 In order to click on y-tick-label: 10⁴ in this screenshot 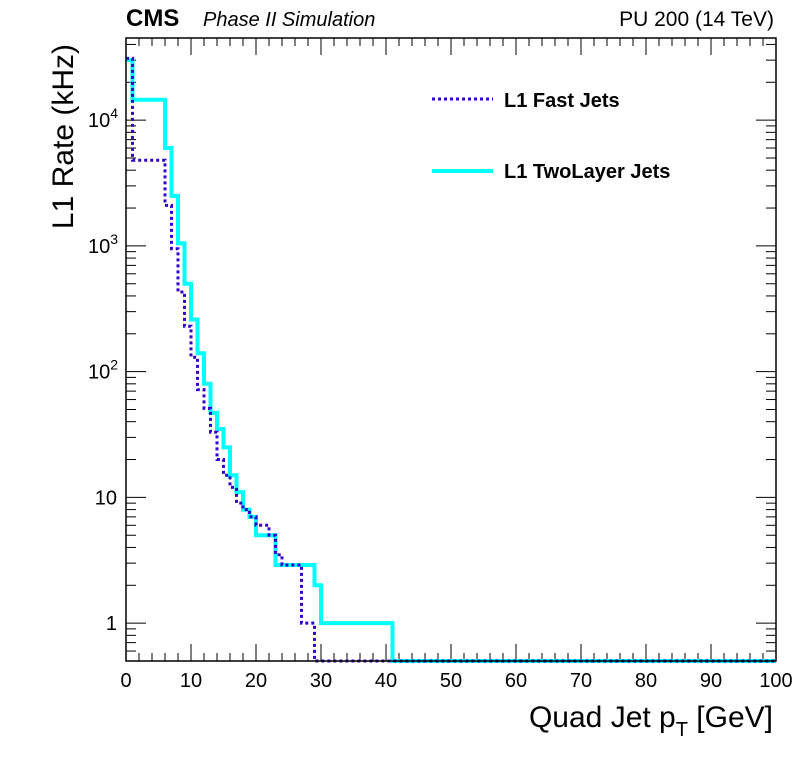, I will do `click(103, 118)`.